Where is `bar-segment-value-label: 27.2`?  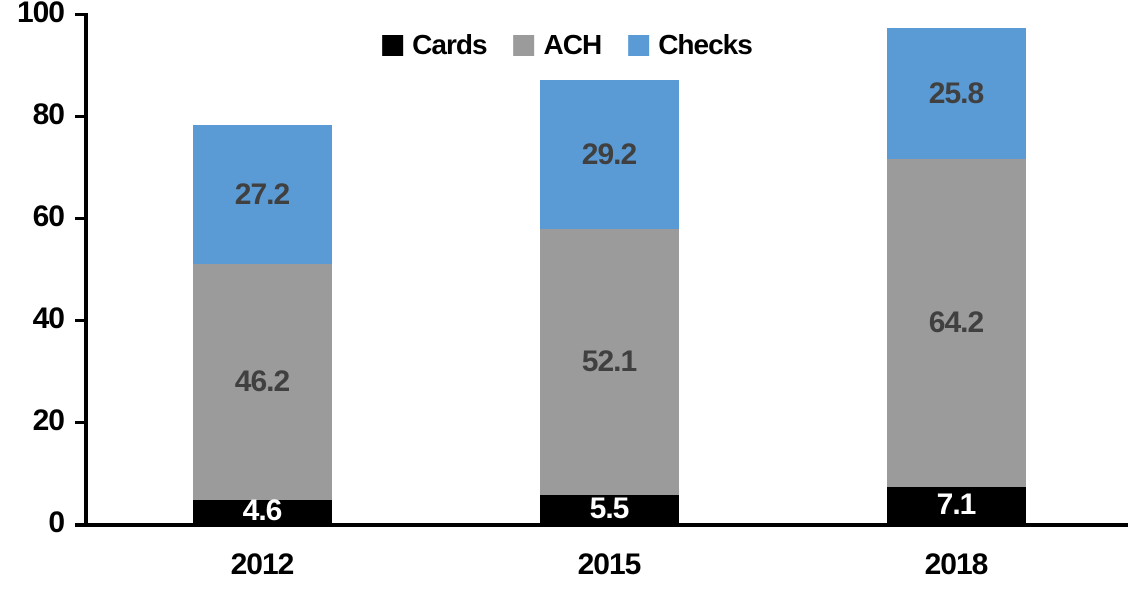
bar-segment-value-label: 27.2 is located at coordinates (262, 194).